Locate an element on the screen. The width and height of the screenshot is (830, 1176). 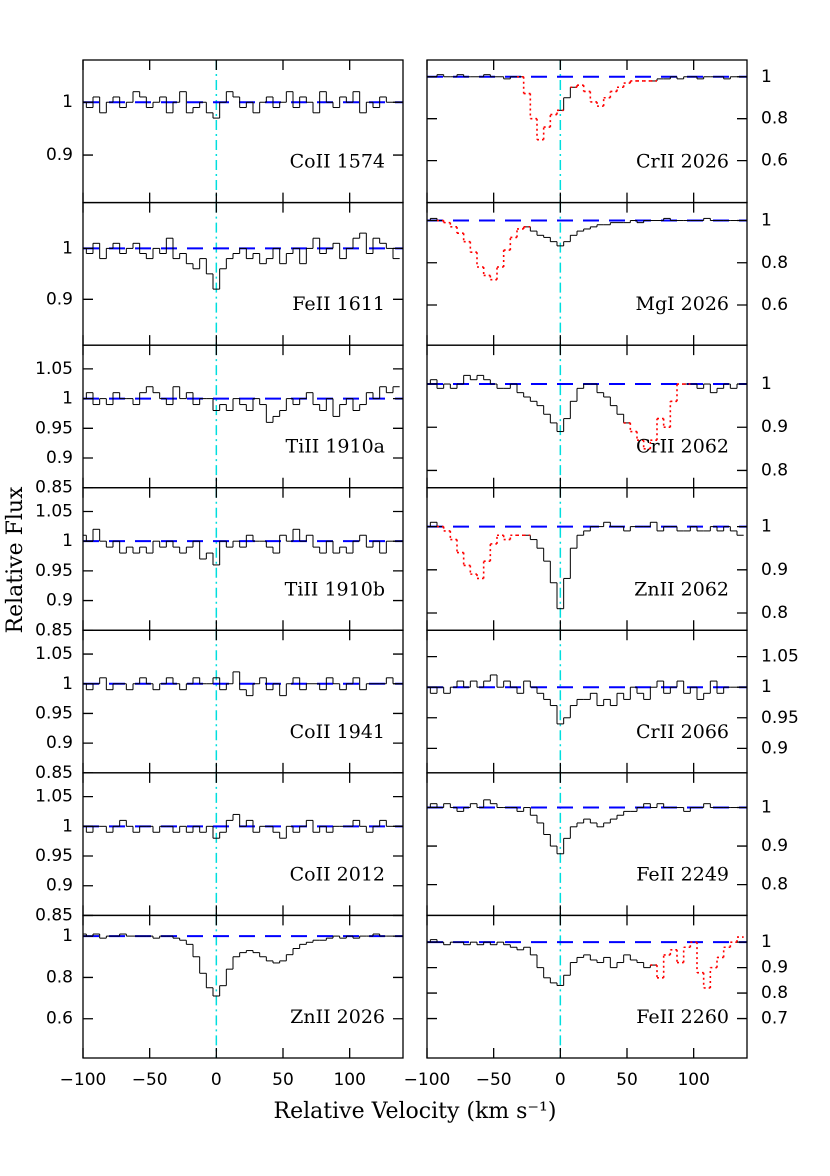
x-axis-label: Relative Velocity (km s⁻¹) is located at coordinates (415, 1111).